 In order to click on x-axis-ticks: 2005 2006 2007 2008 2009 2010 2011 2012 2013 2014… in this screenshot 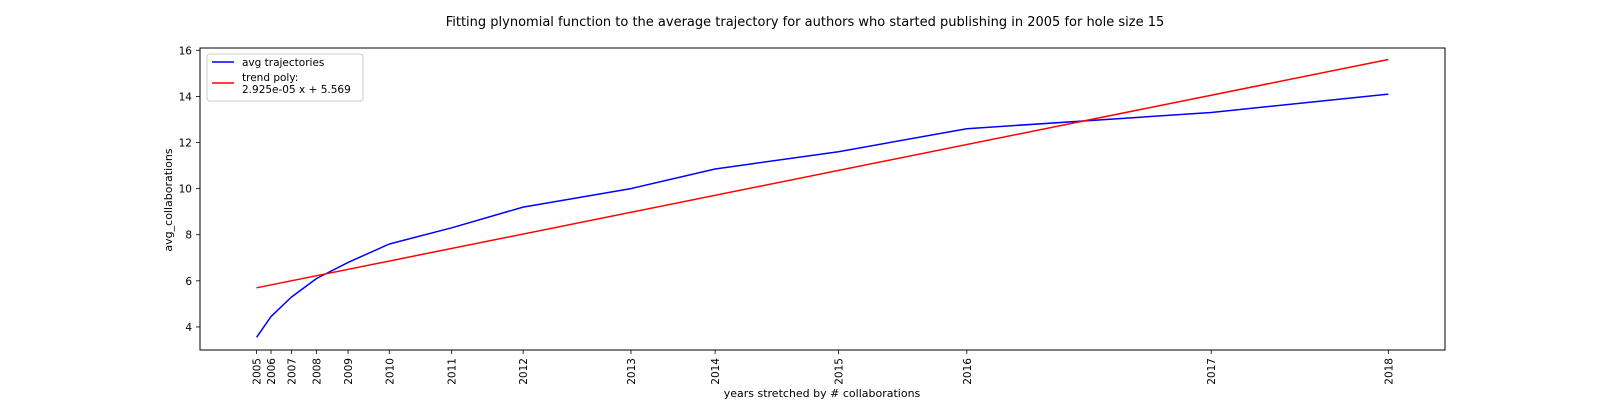, I will do `click(823, 367)`.